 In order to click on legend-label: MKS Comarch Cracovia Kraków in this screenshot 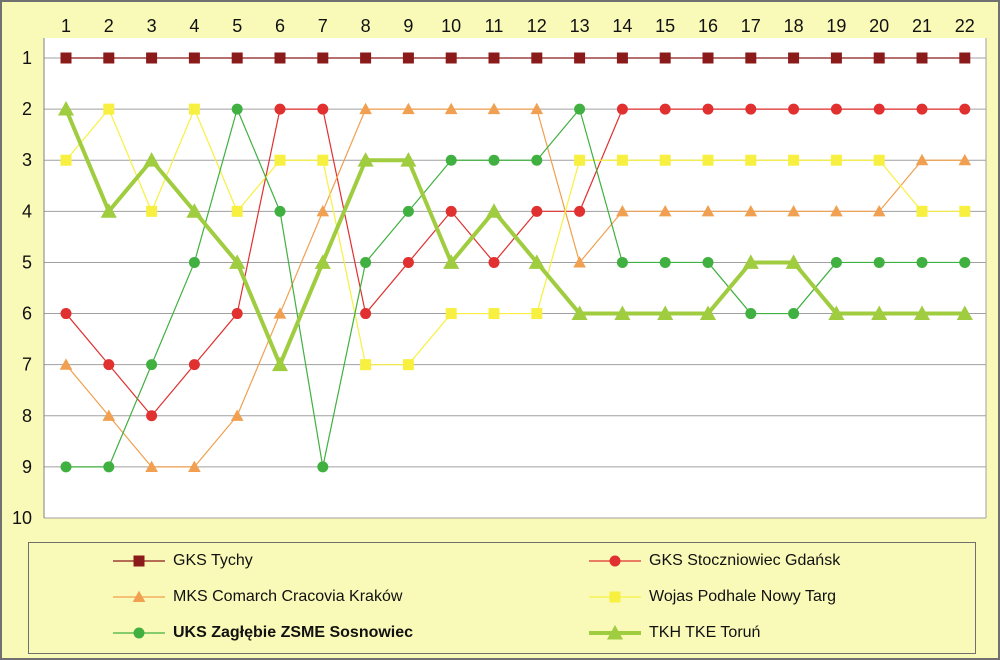, I will do `click(288, 596)`.